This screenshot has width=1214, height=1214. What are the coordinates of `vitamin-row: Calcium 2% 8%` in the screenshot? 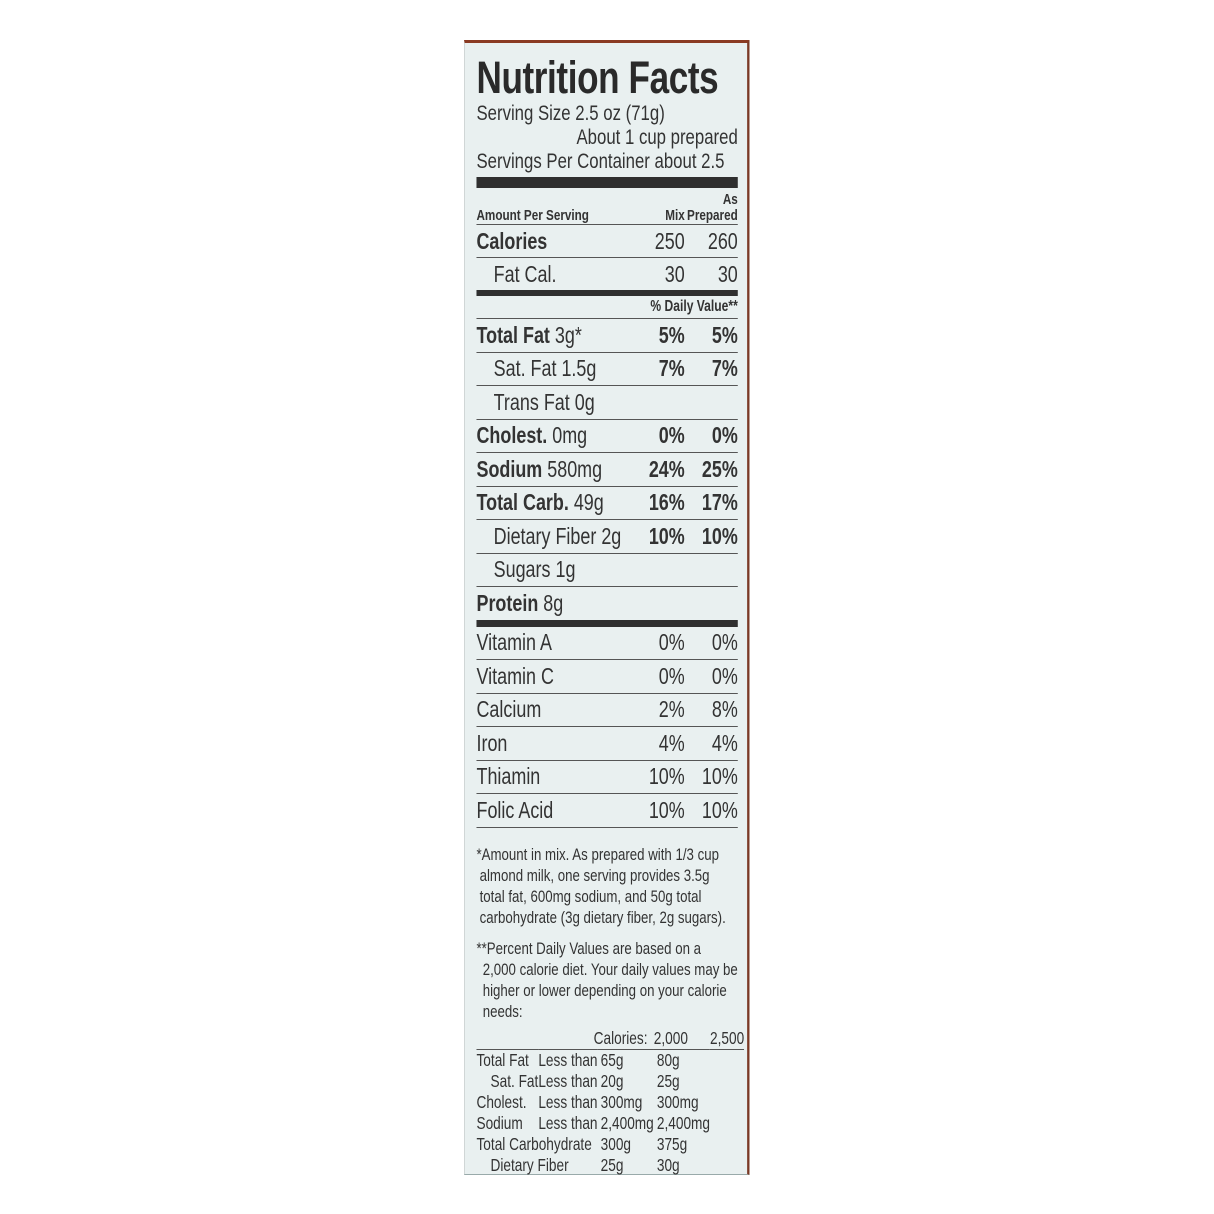 It's located at (607, 710).